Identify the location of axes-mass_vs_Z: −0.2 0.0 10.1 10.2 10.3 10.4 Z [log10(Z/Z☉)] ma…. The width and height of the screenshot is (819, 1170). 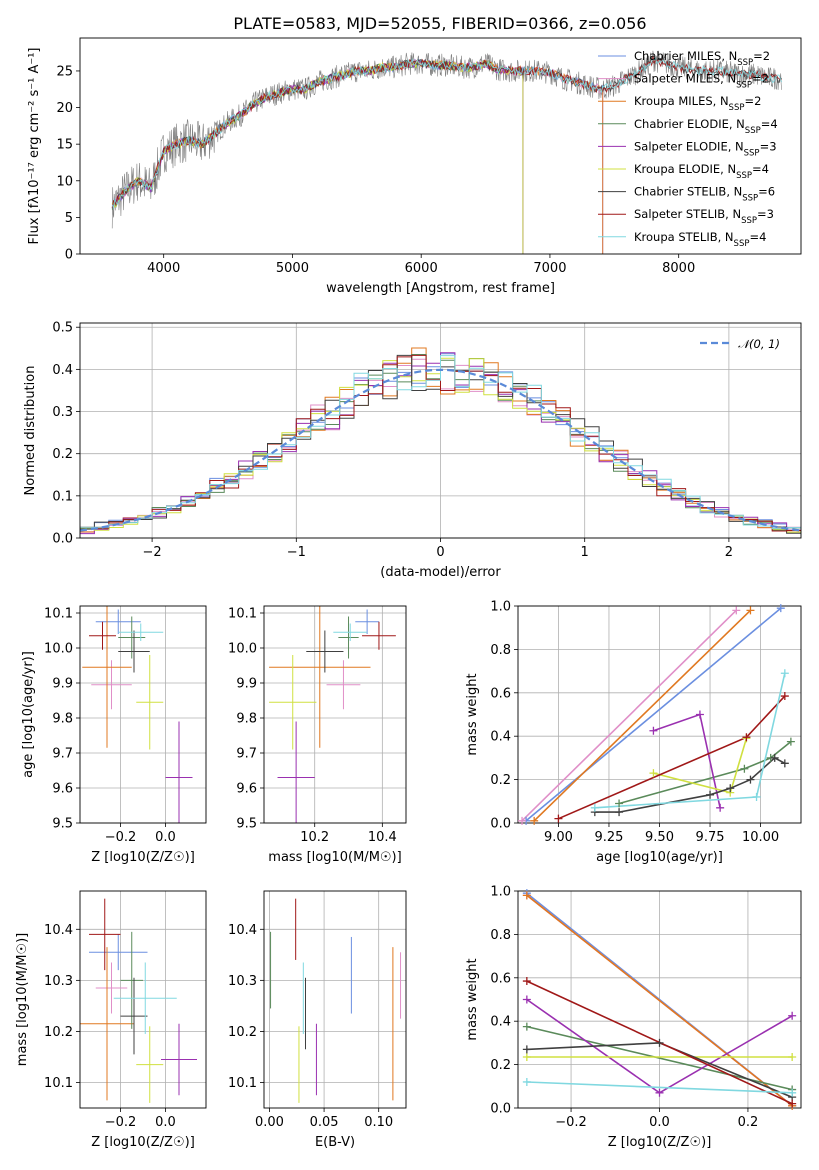
(111, 1020).